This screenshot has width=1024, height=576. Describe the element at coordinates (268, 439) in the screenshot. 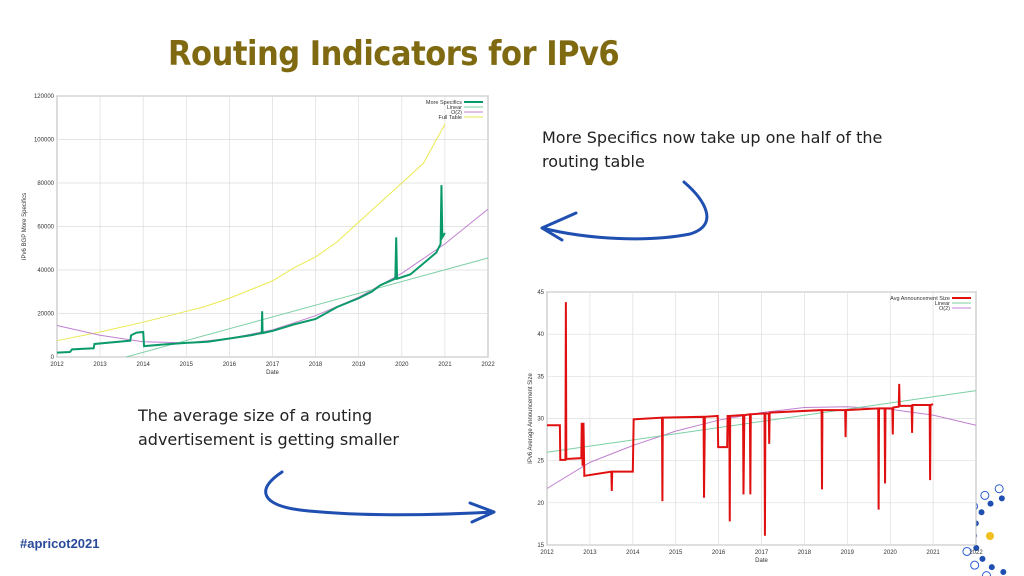

I see `note-line: advertisement is getting smaller` at that location.